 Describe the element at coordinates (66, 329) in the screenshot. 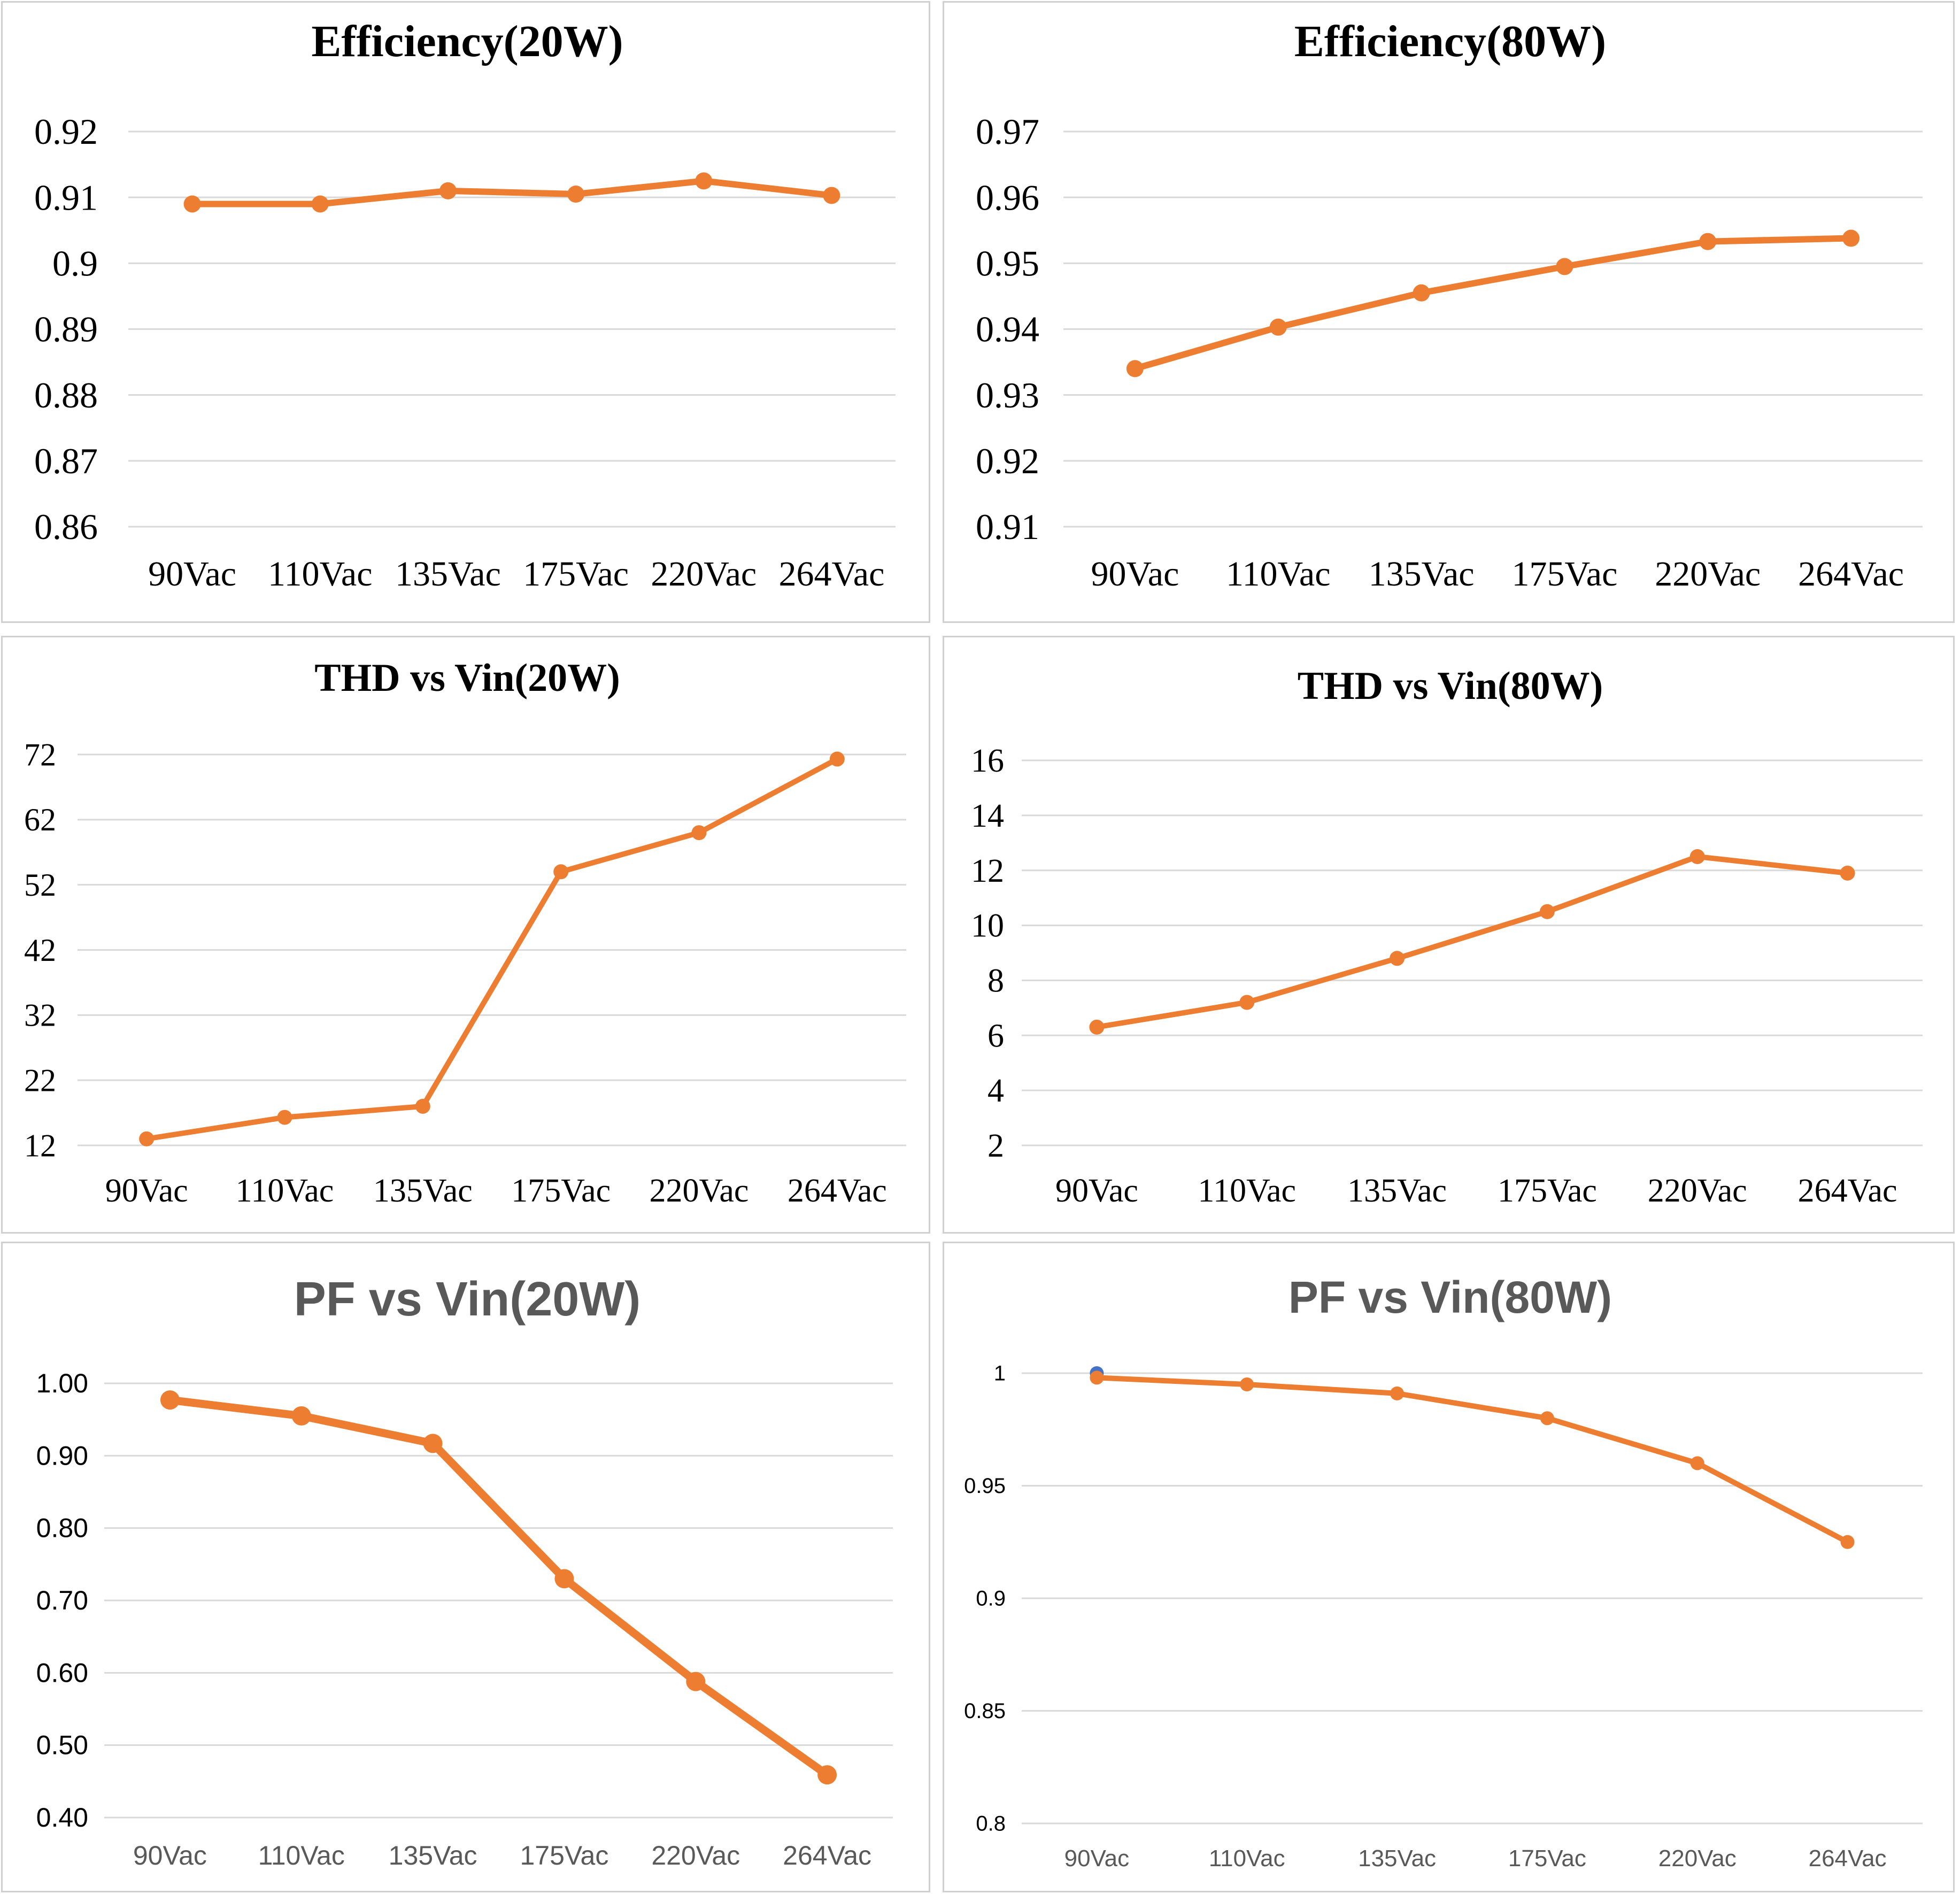

I see `y-tick-label: 0.89` at that location.